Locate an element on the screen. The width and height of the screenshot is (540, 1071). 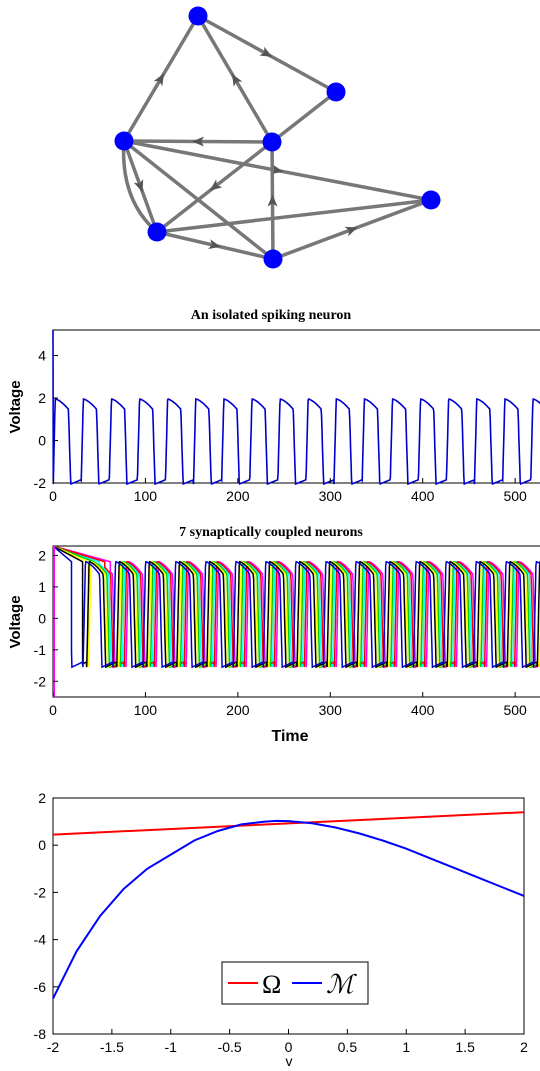
legend: Ω ℳ is located at coordinates (295, 983).